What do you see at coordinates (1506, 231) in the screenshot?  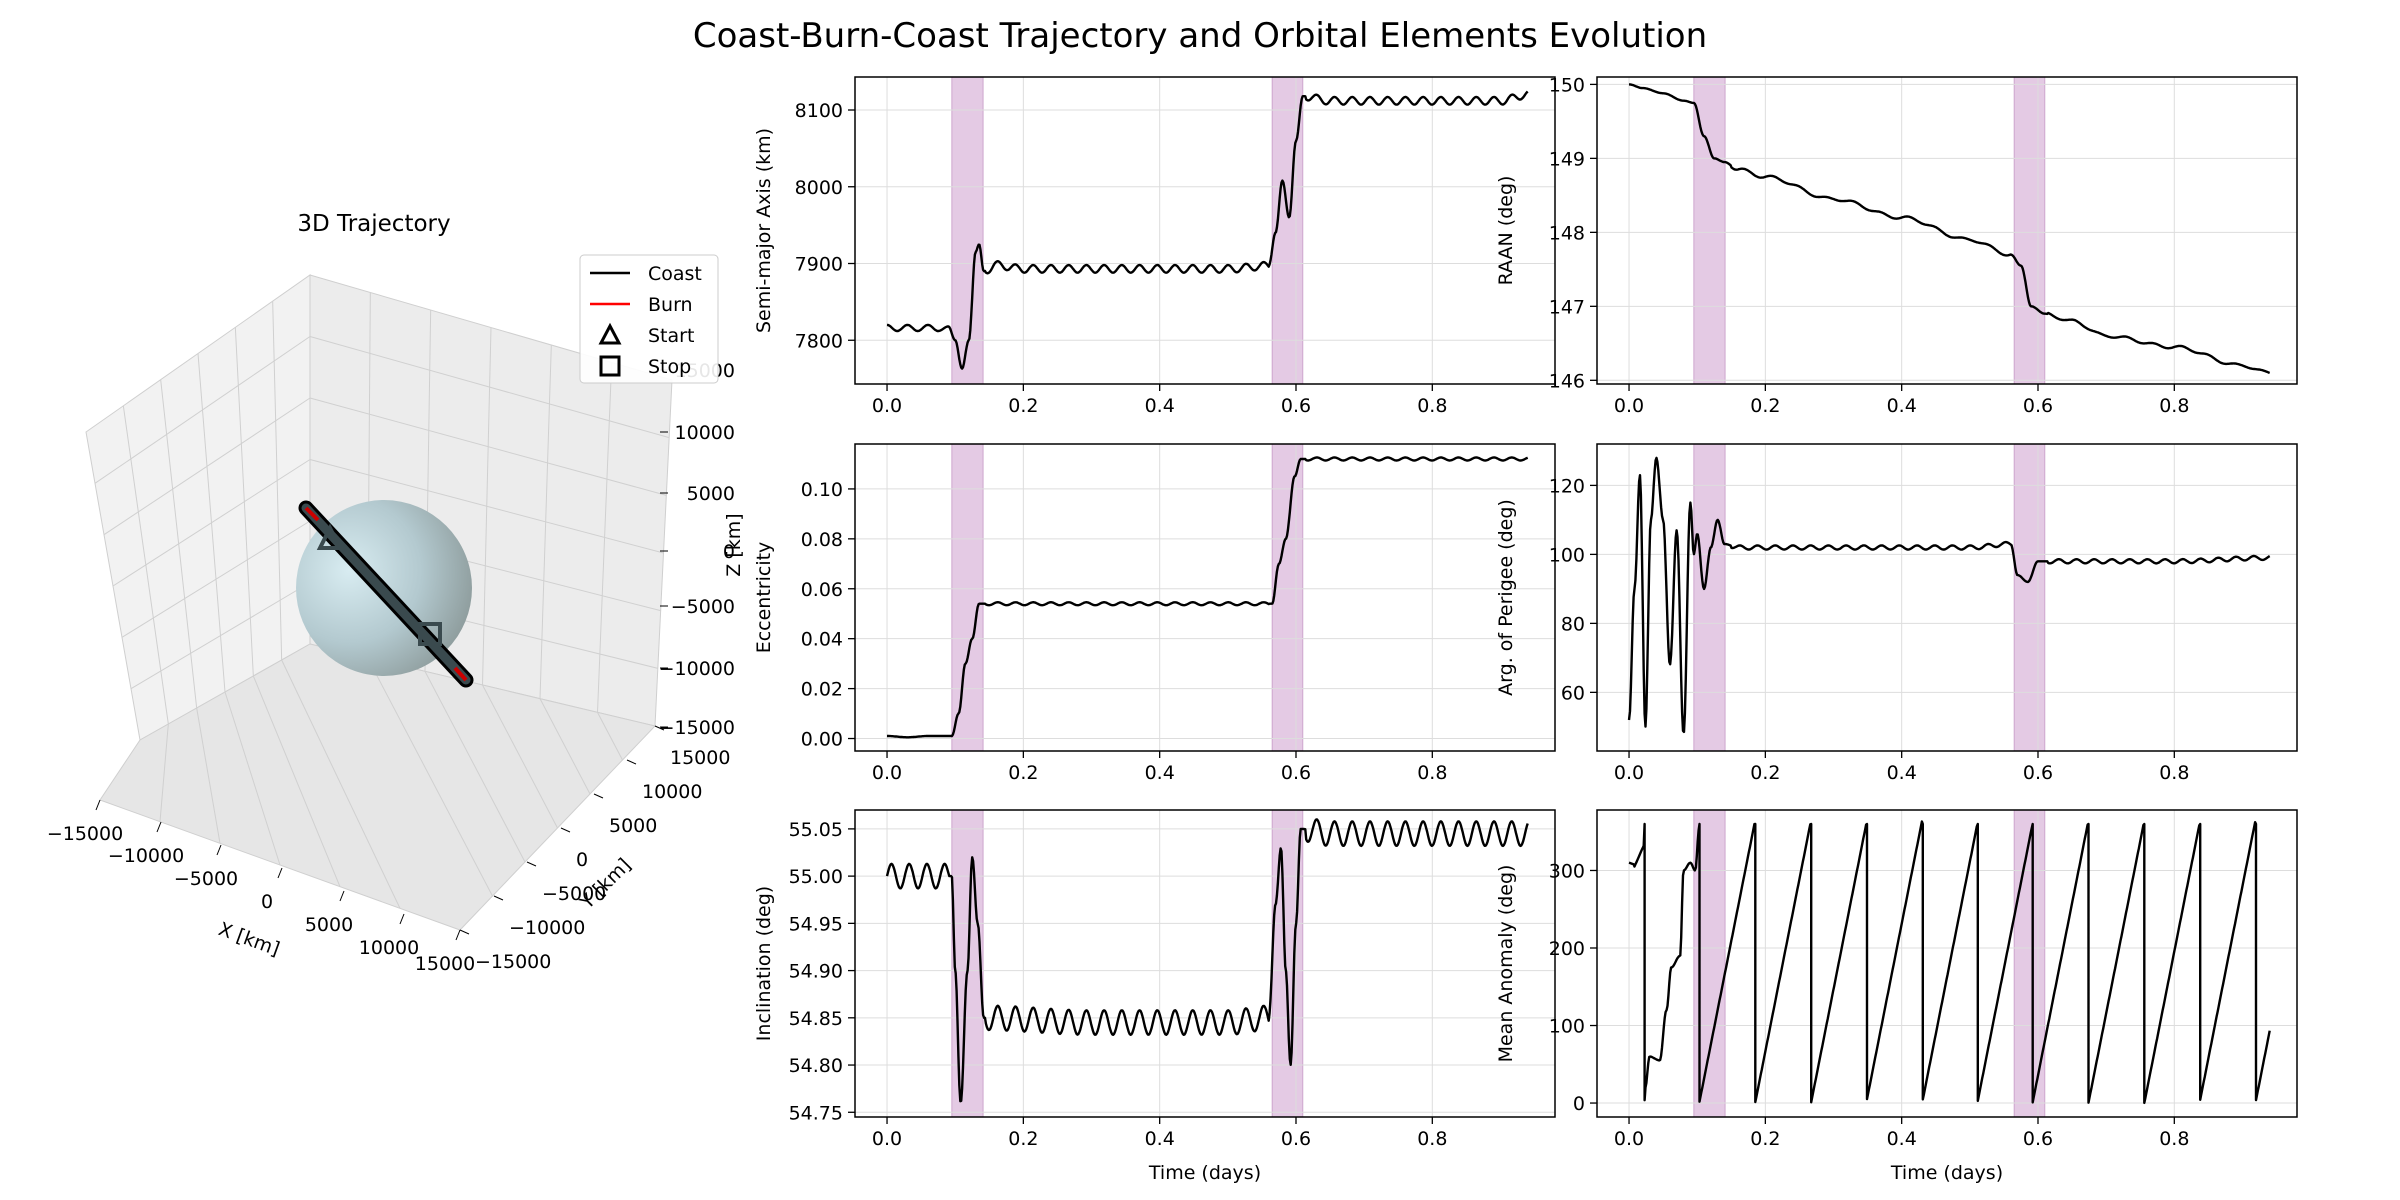 I see `y-axis-label: RAAN (deg)` at bounding box center [1506, 231].